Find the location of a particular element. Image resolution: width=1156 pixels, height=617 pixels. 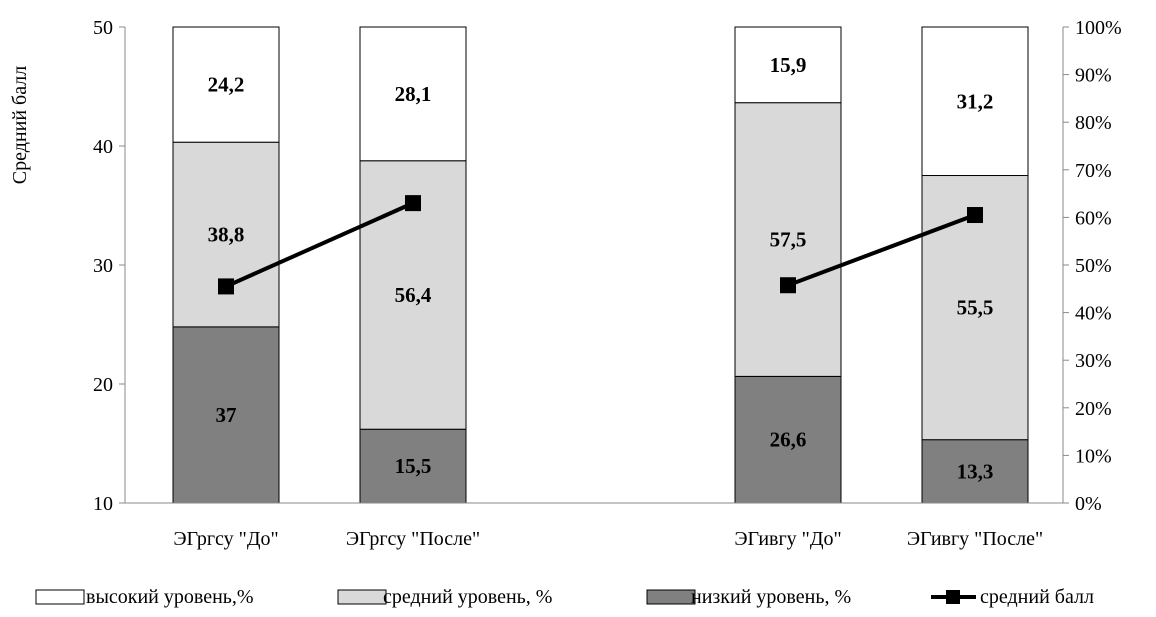

segment-label: 56,4 is located at coordinates (413, 295).